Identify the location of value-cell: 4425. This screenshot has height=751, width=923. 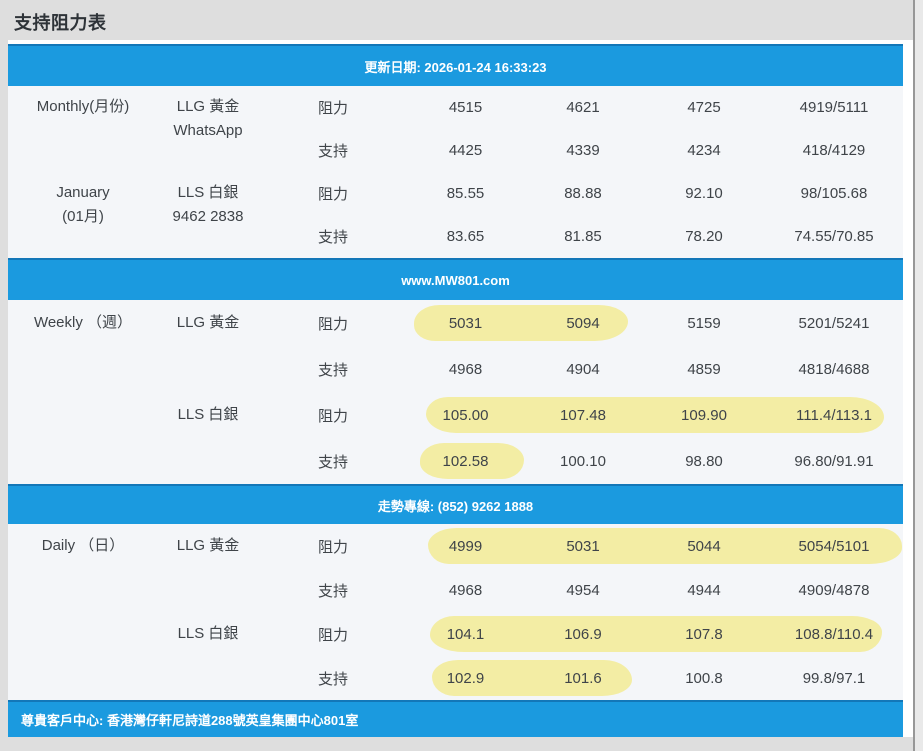
(465, 150).